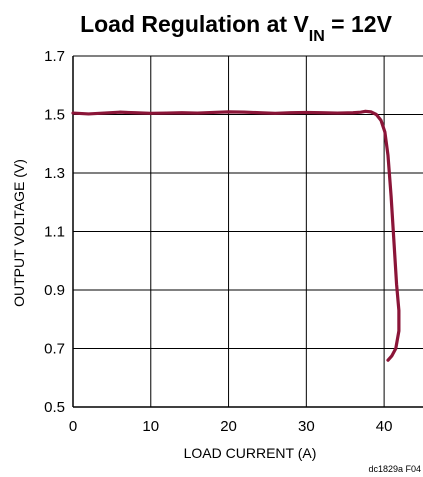 The height and width of the screenshot is (477, 423). I want to click on chart-title-main: Load Regulation at V, so click(194, 24).